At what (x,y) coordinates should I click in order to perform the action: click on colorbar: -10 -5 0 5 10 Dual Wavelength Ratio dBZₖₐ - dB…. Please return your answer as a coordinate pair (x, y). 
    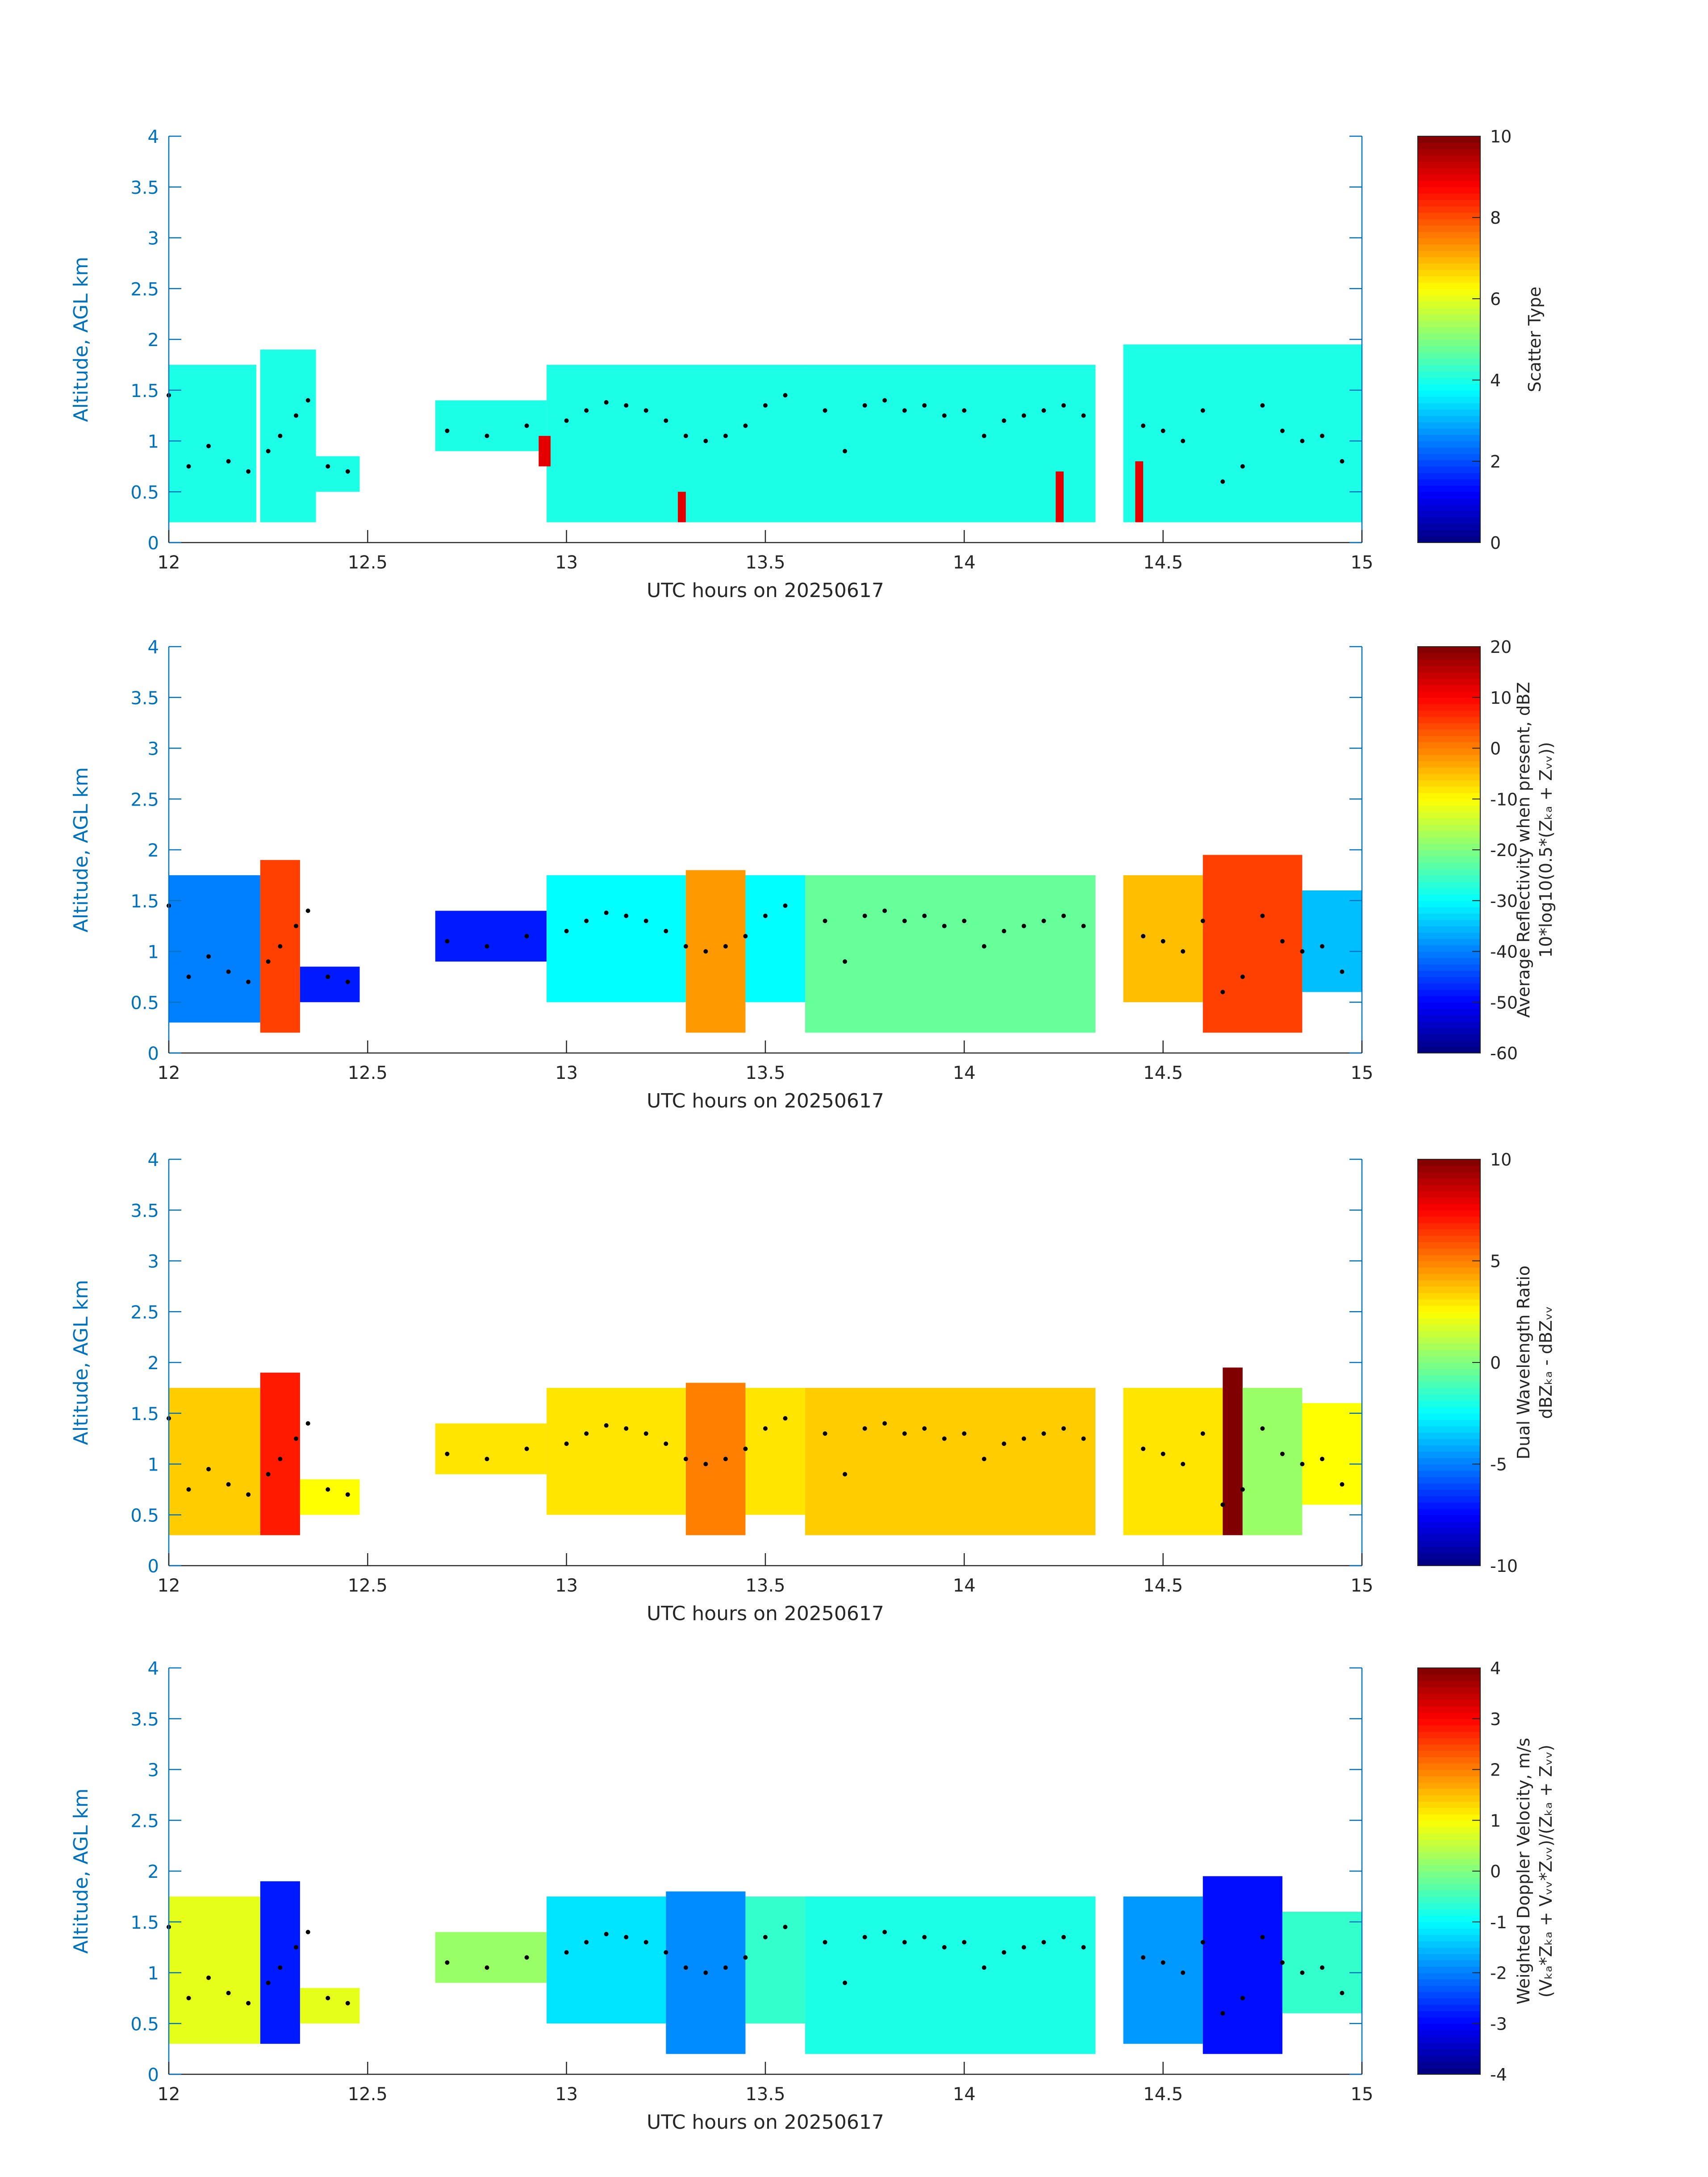
    Looking at the image, I should click on (1486, 1363).